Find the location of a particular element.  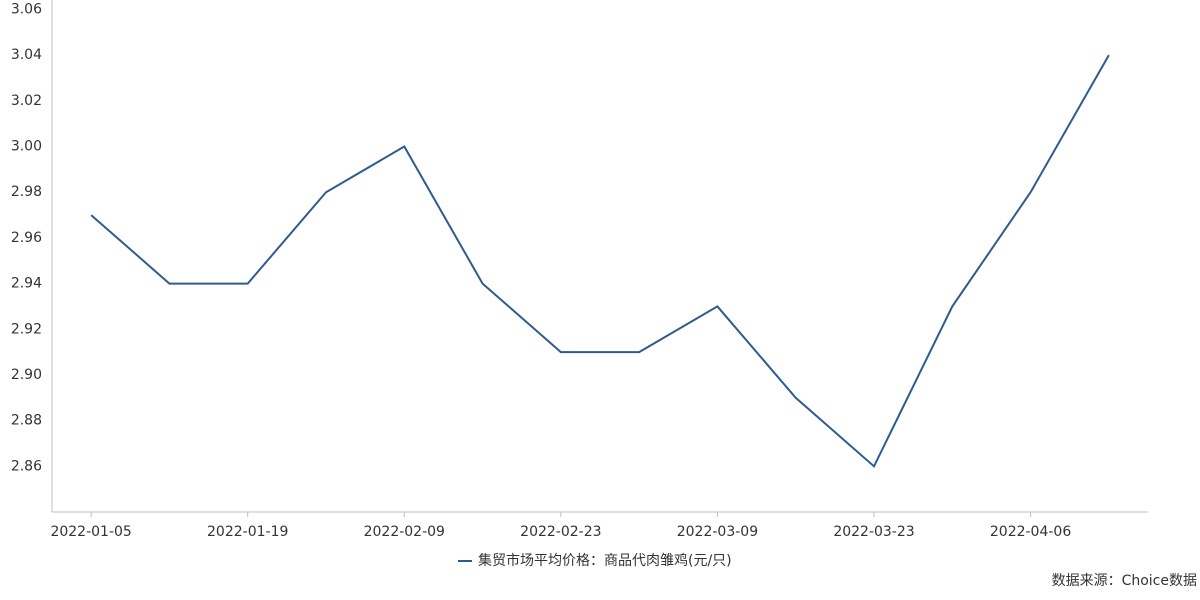

y-tick-label: 2.96 is located at coordinates (26, 238).